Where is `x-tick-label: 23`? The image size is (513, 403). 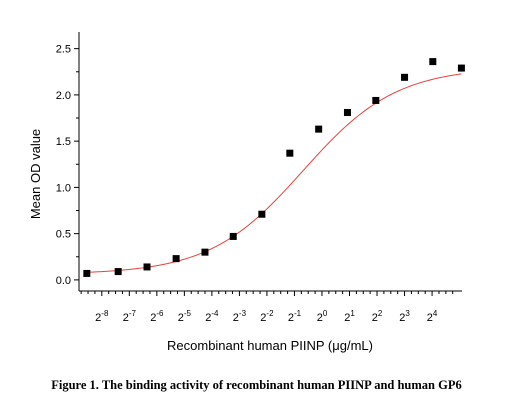
x-tick-label: 23 is located at coordinates (404, 316).